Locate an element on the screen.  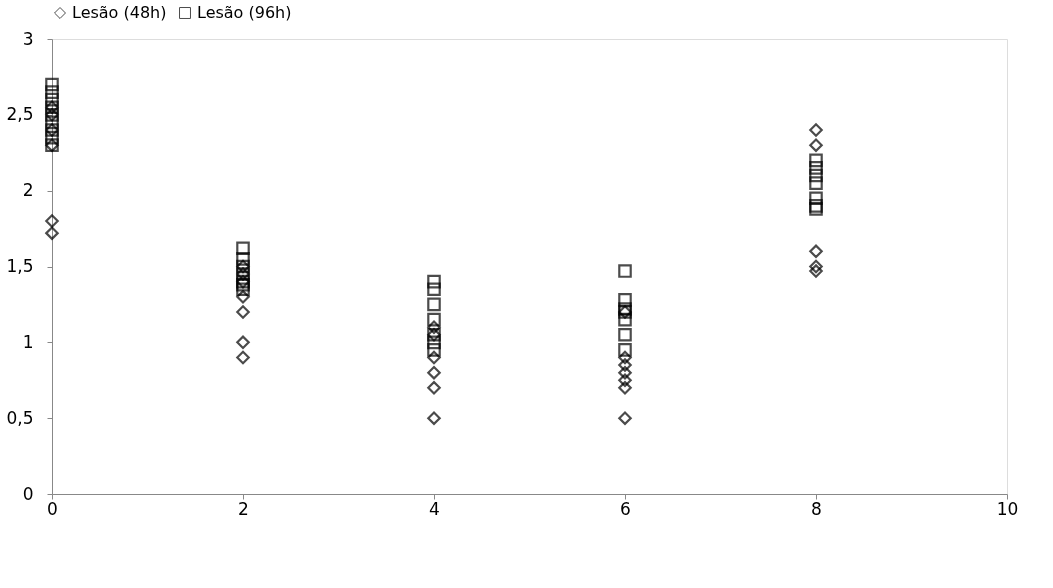
y-tick-label: 0 is located at coordinates (28, 493).